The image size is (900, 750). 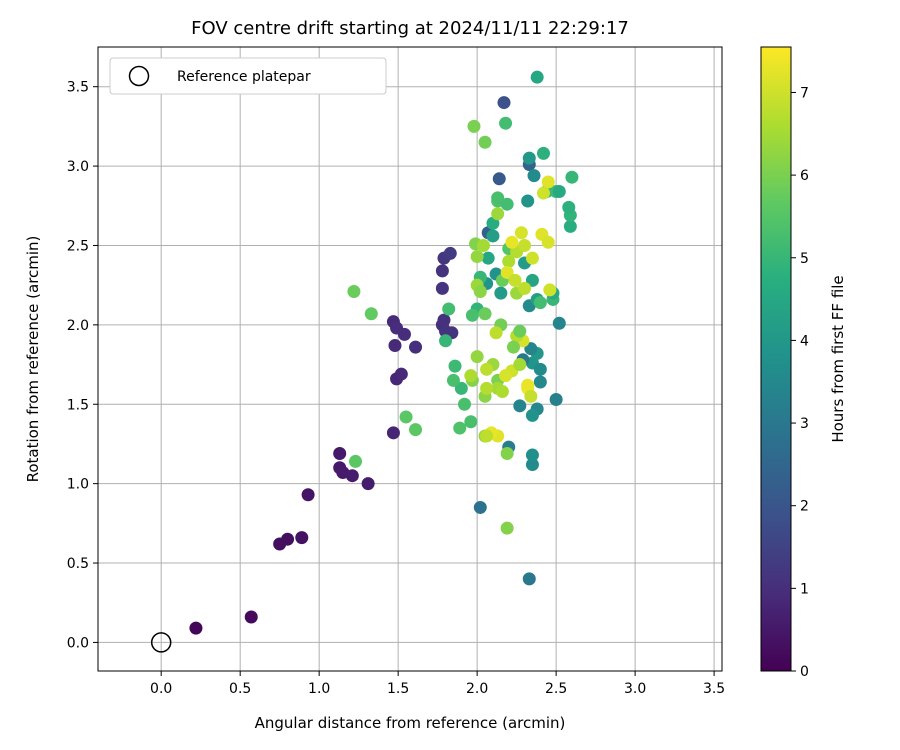 I want to click on y-tick-label: 2.0, so click(x=78, y=326).